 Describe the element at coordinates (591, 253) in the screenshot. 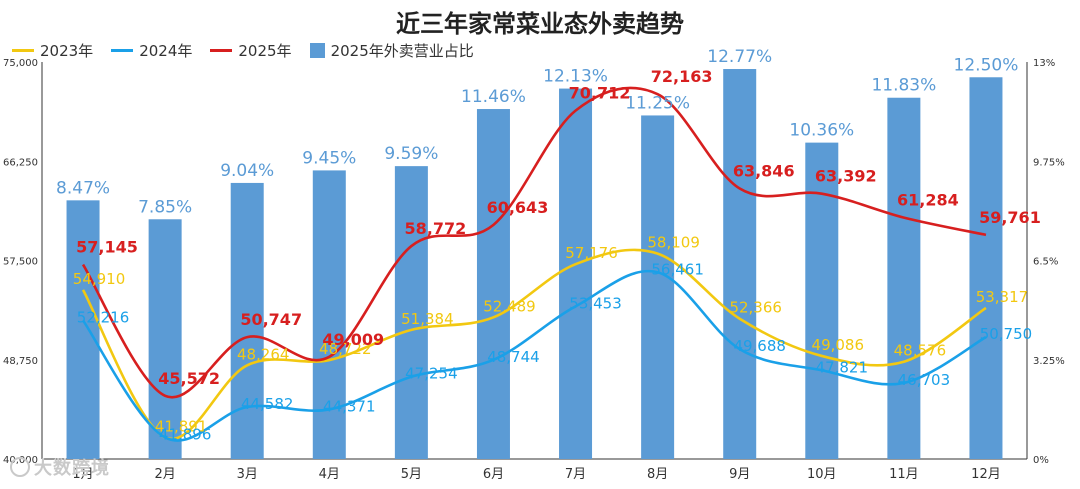

I see `series-data-label: 57,176` at that location.